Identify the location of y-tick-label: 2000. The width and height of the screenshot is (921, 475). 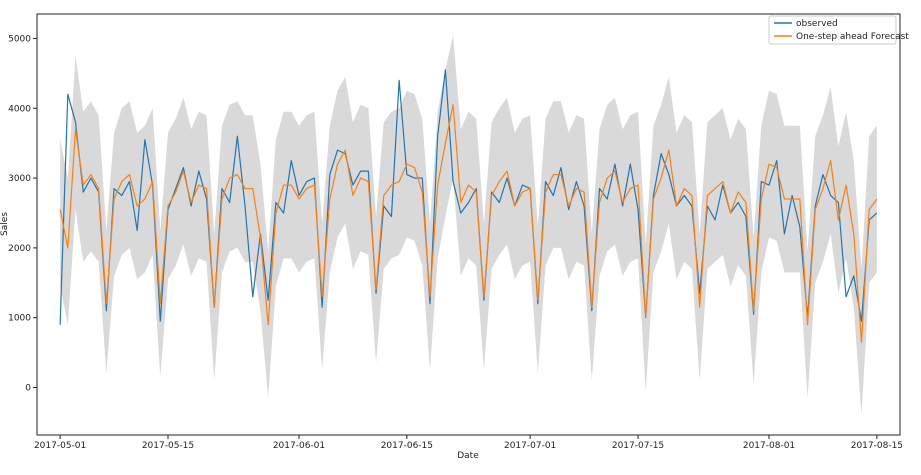
(19, 249).